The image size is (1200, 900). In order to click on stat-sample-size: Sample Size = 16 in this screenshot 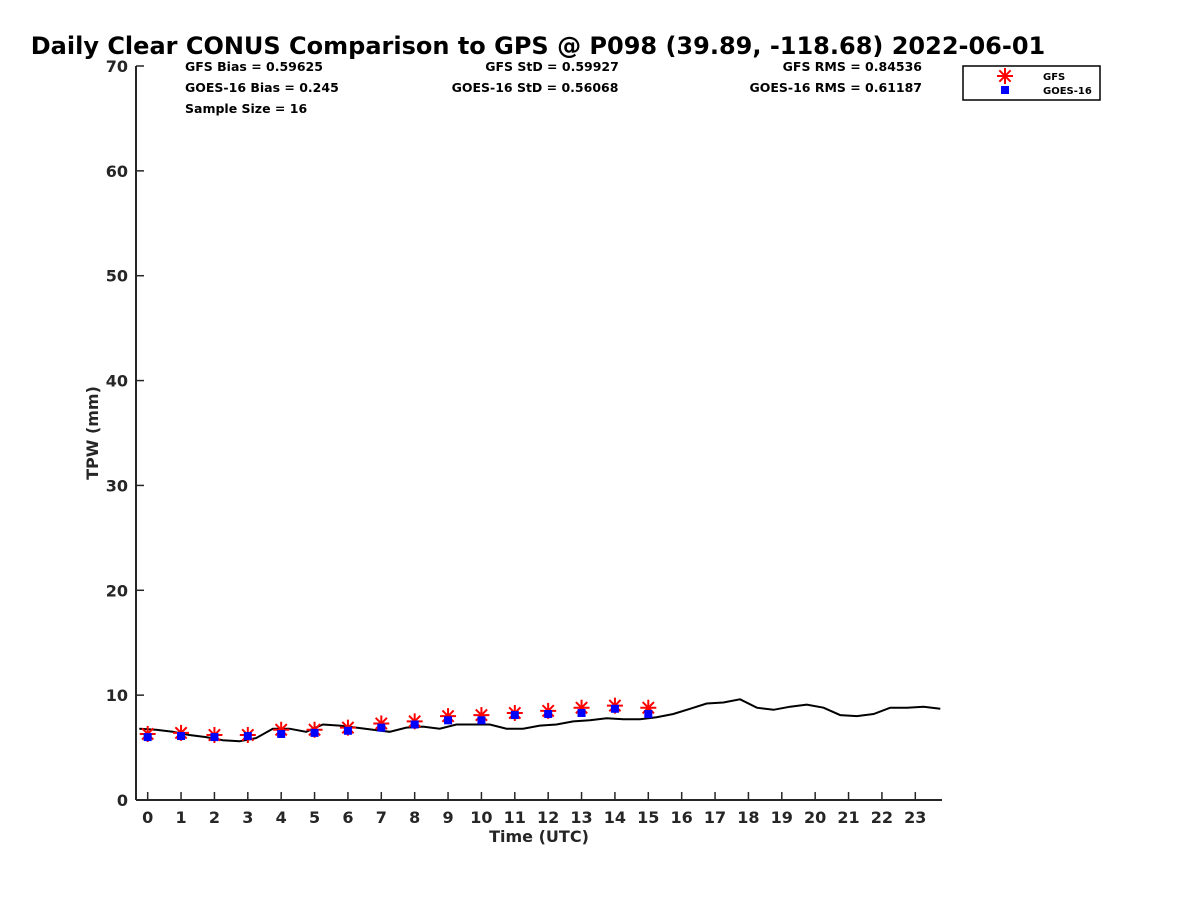, I will do `click(246, 108)`.